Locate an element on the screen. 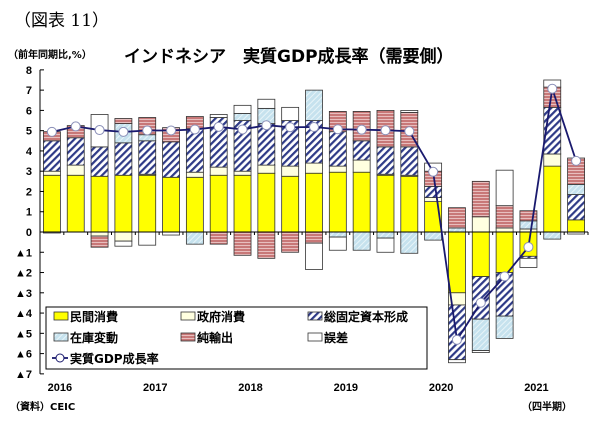  x-year-label: 2020 is located at coordinates (441, 388).